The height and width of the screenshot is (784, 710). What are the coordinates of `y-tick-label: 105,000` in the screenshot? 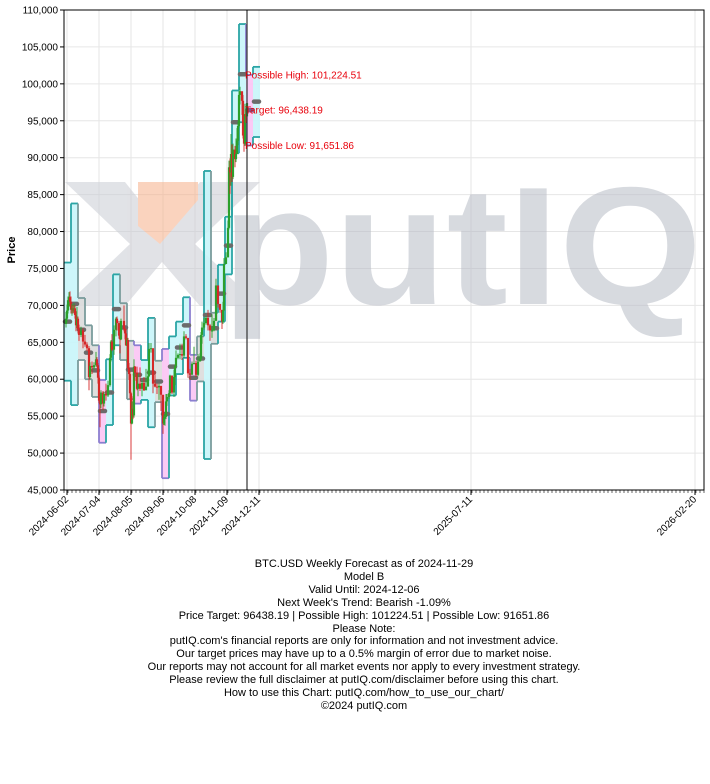 It's located at (40, 47).